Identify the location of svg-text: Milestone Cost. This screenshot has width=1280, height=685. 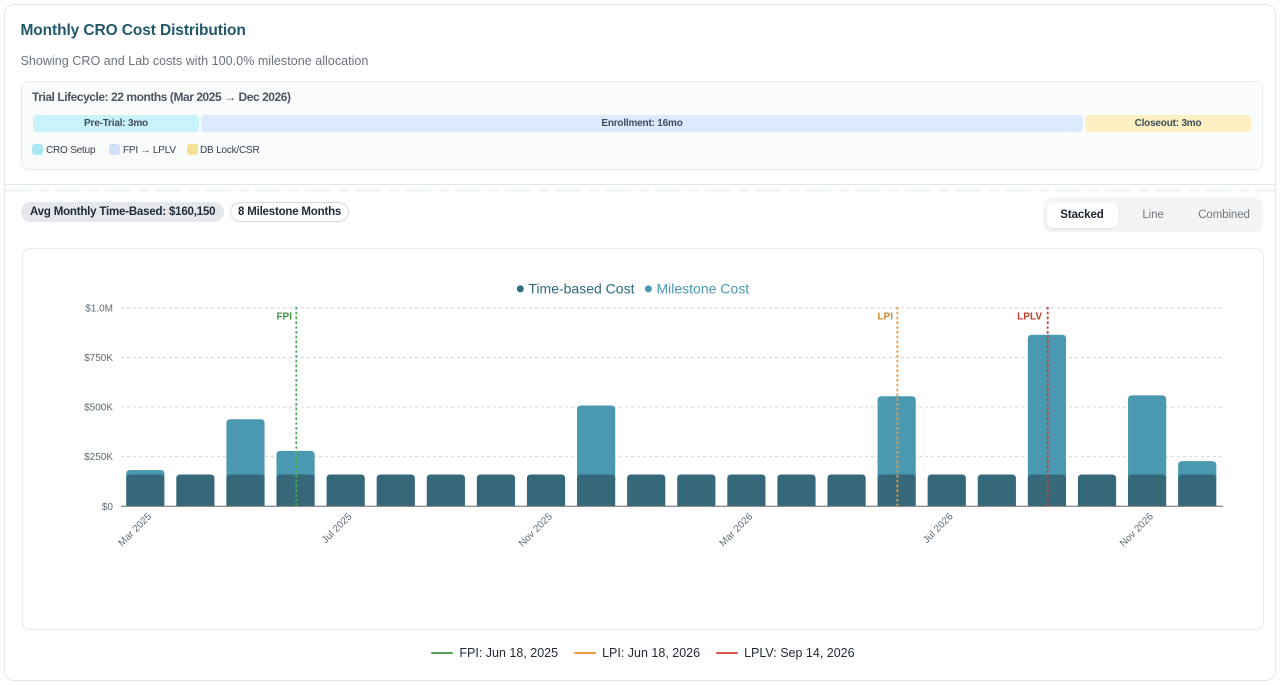
(703, 288).